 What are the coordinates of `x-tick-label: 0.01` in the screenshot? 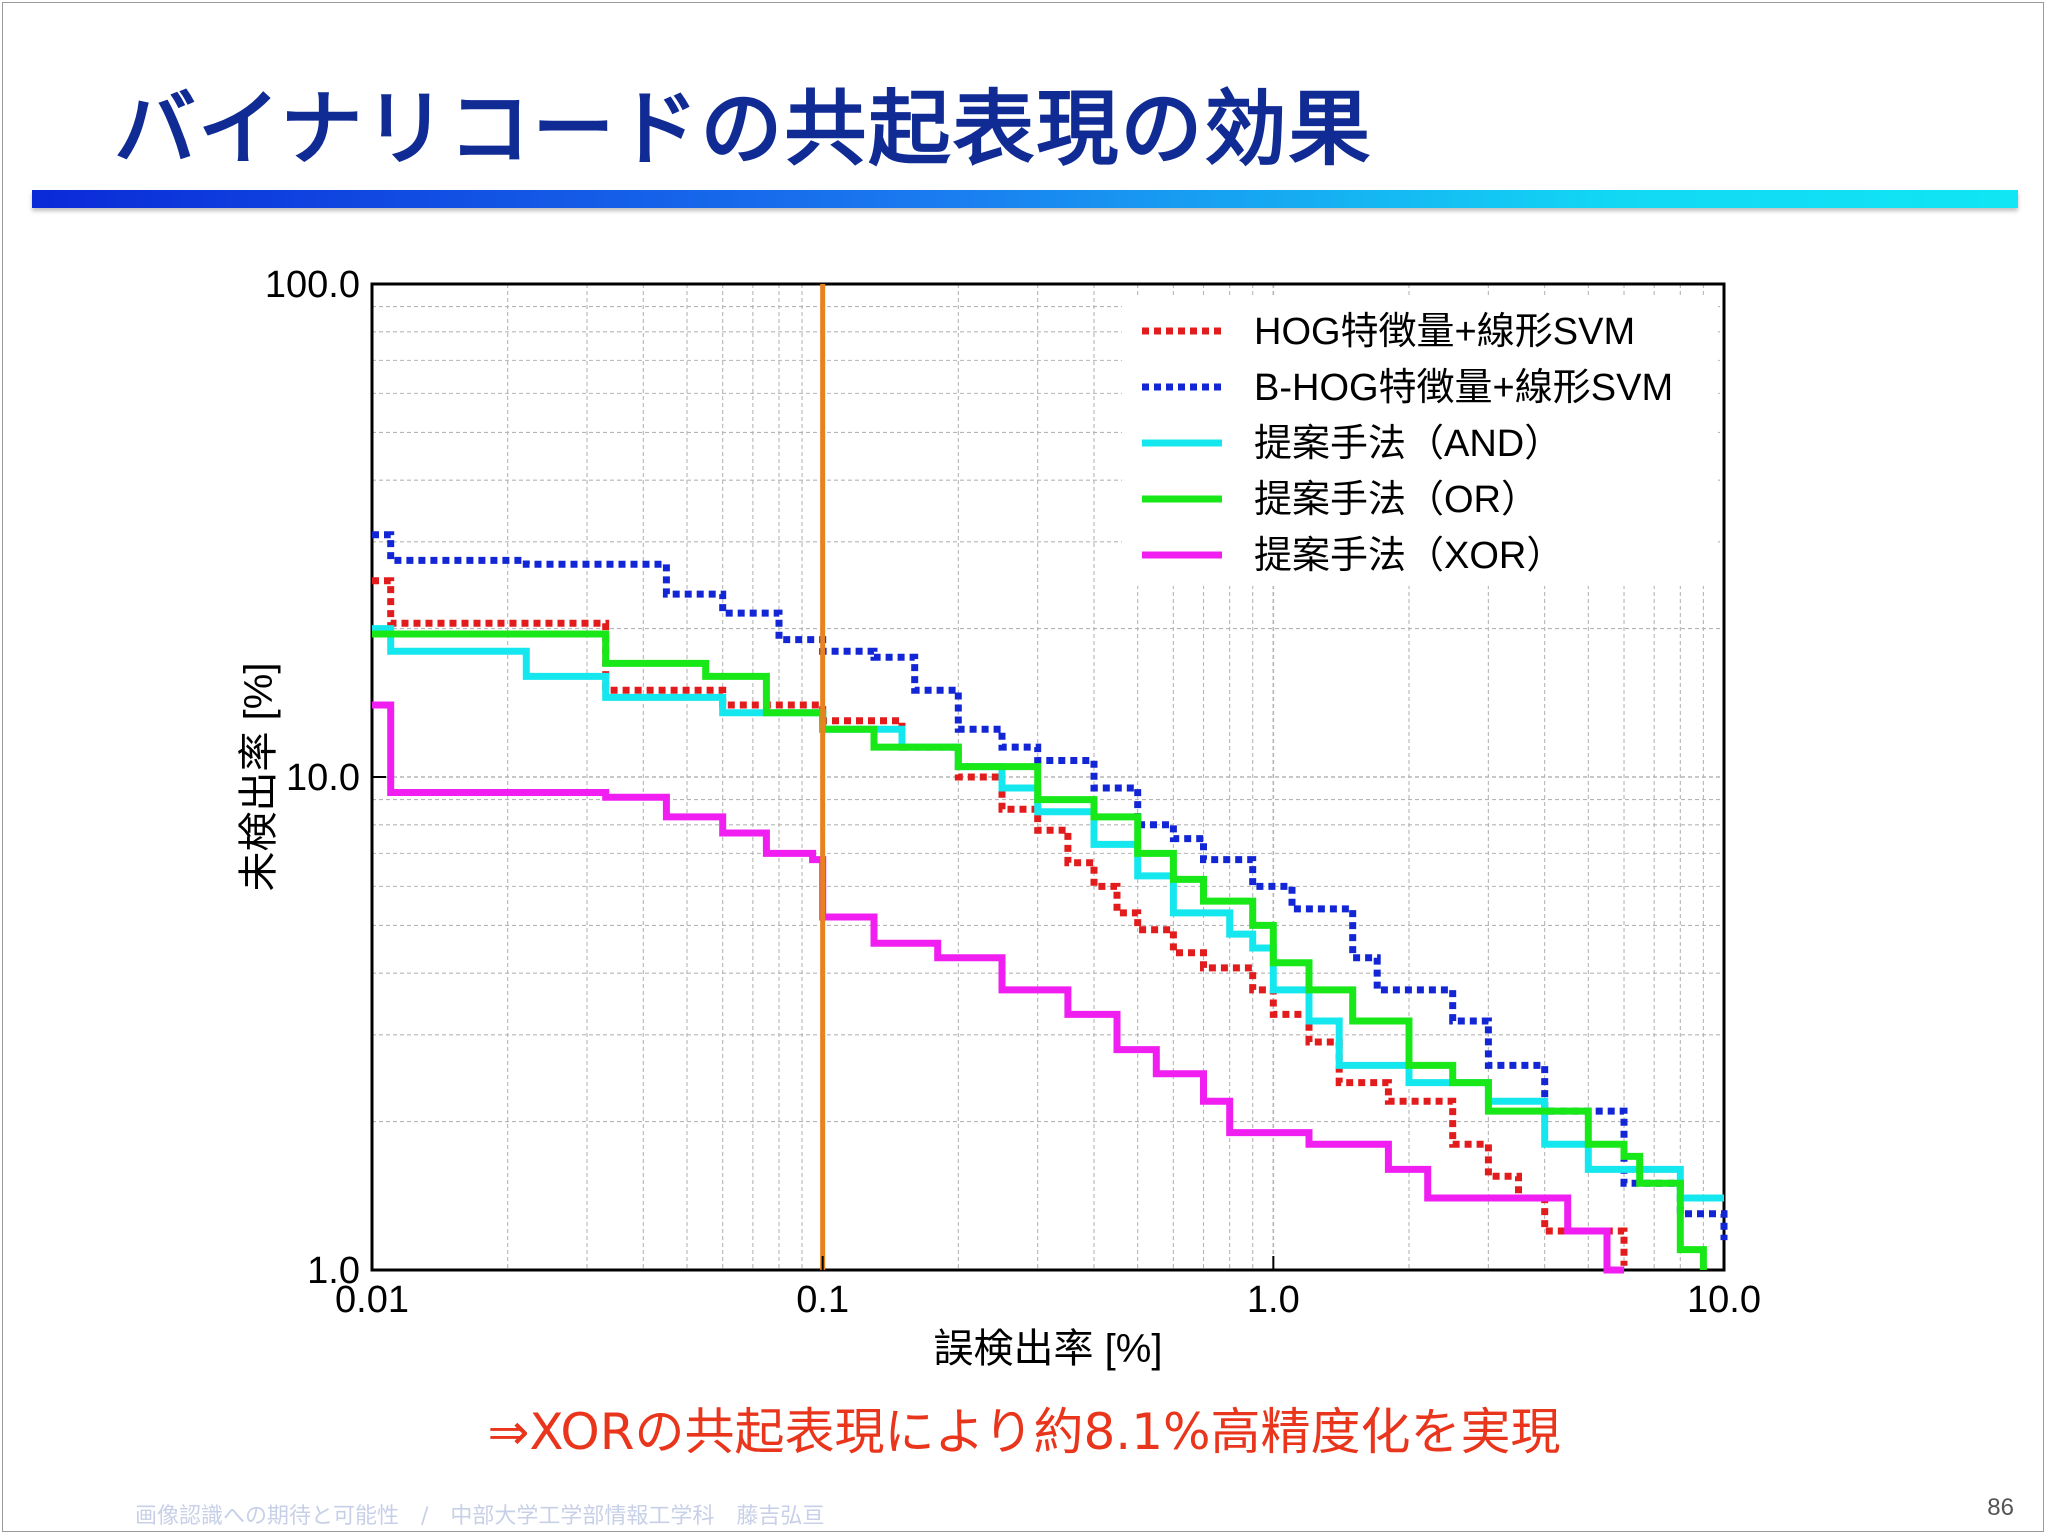 It's located at (372, 1300).